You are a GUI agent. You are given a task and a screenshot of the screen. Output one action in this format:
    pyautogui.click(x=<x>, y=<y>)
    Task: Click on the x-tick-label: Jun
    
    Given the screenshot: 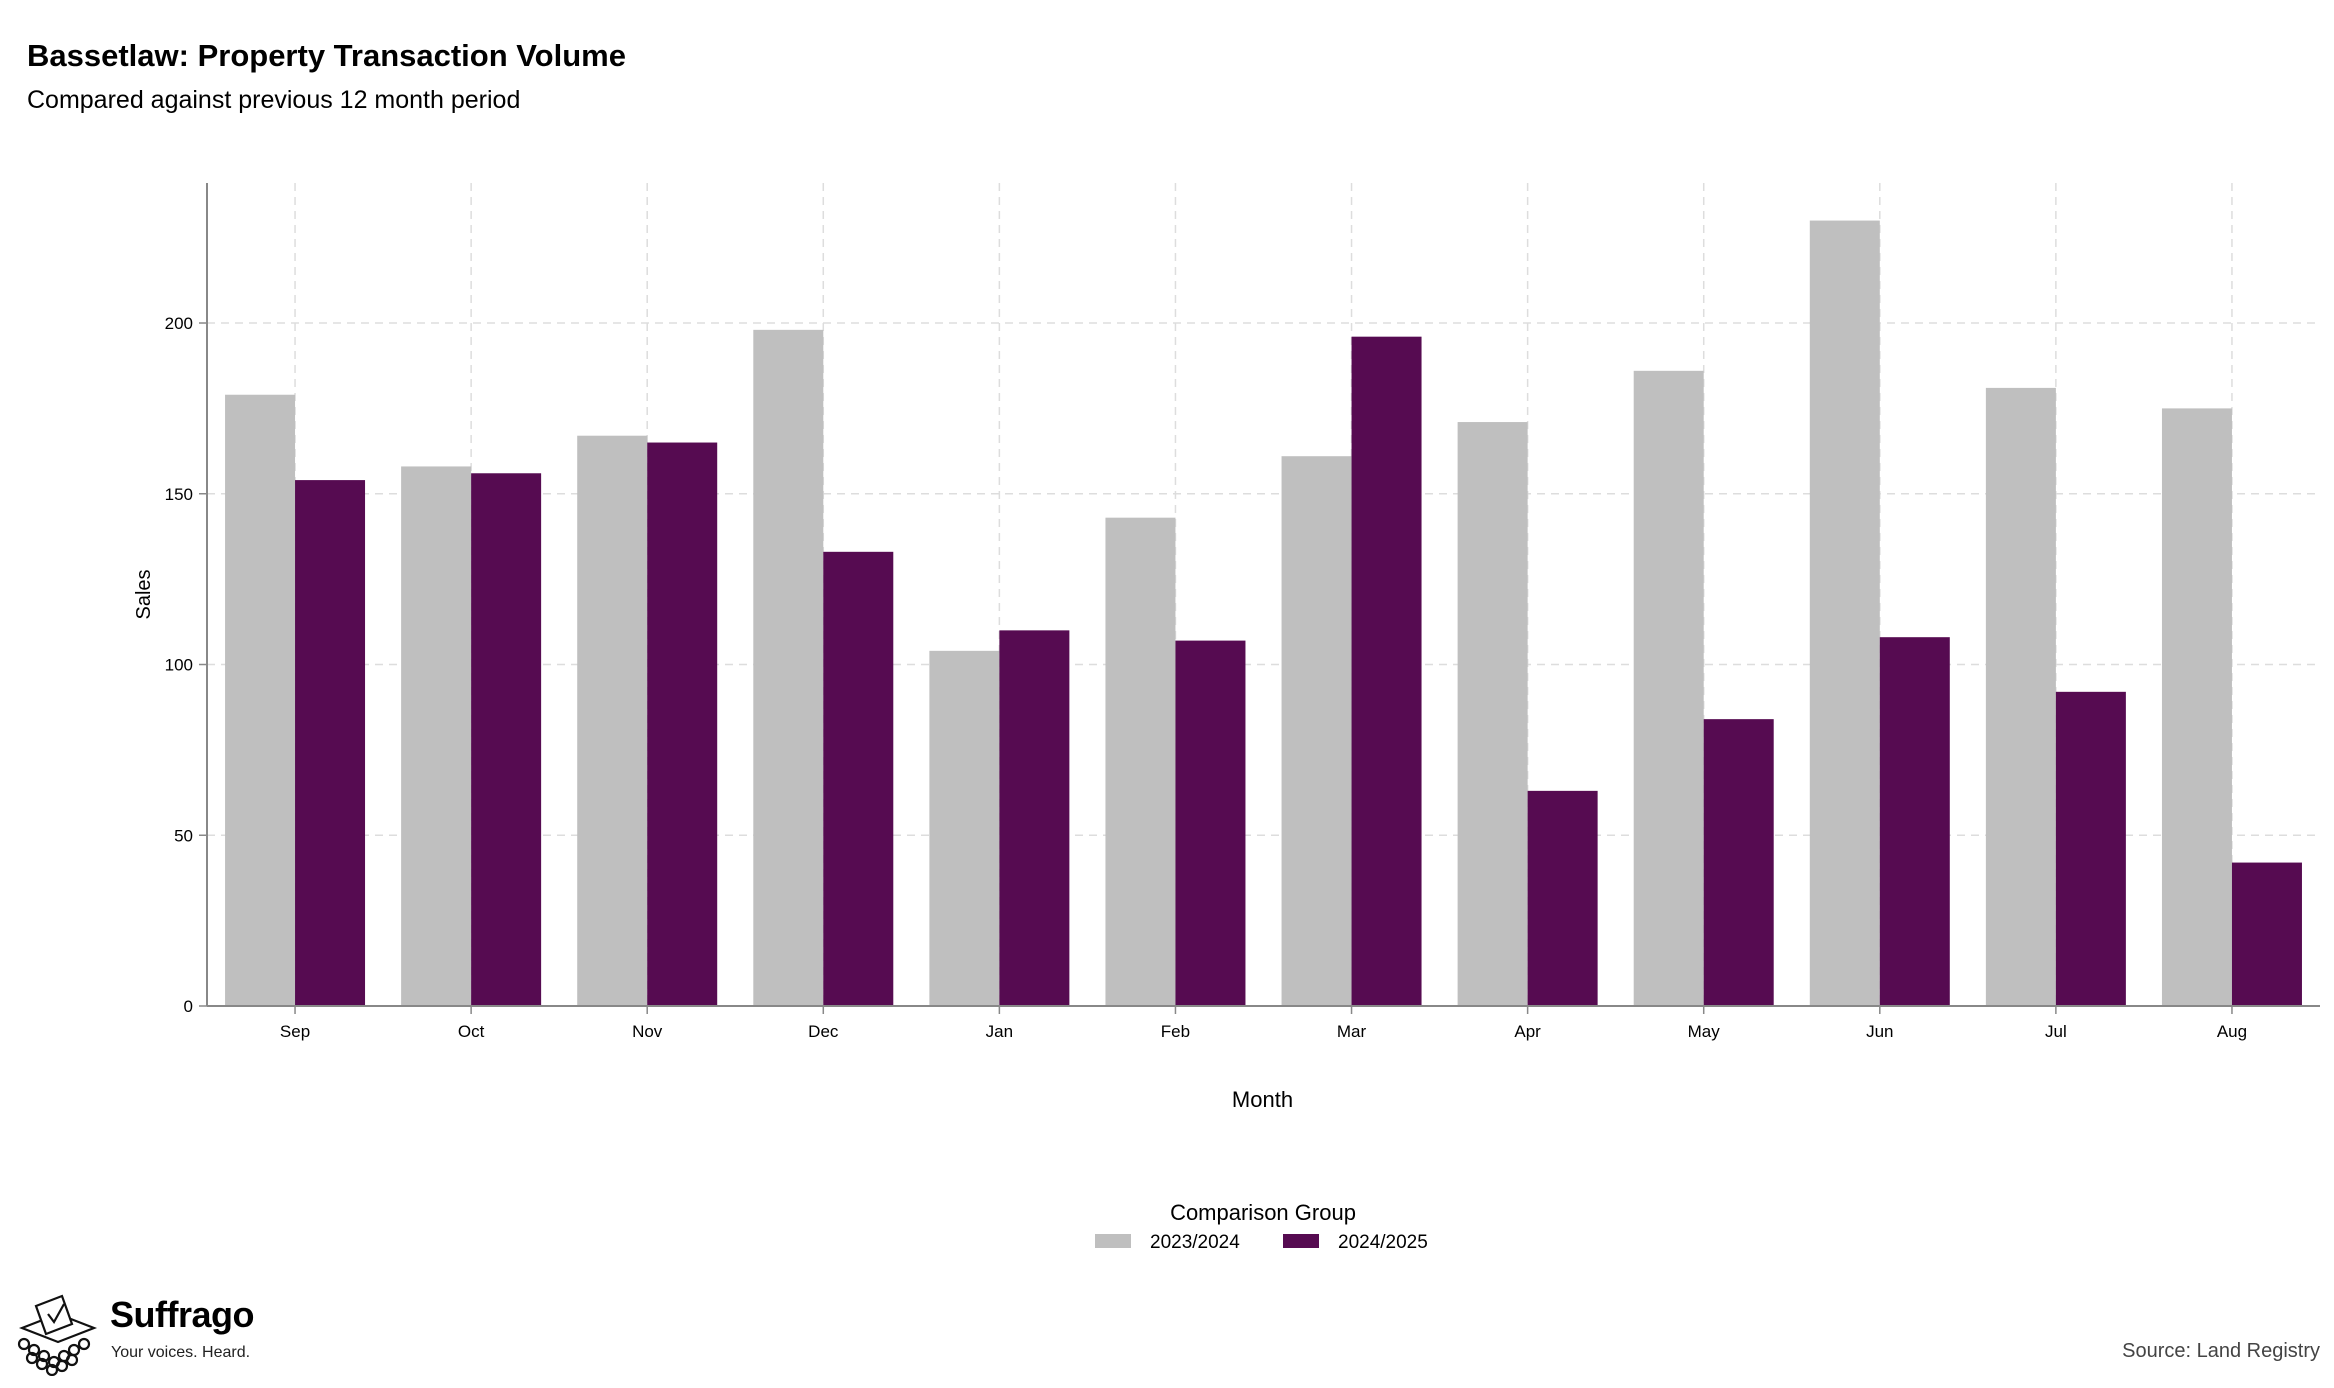 What is the action you would take?
    pyautogui.click(x=1879, y=1031)
    